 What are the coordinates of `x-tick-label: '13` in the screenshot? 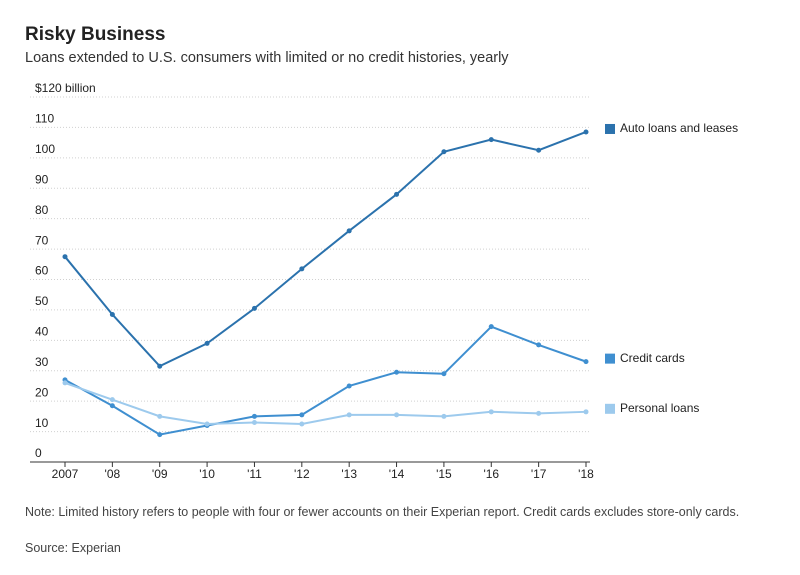 It's located at (349, 474).